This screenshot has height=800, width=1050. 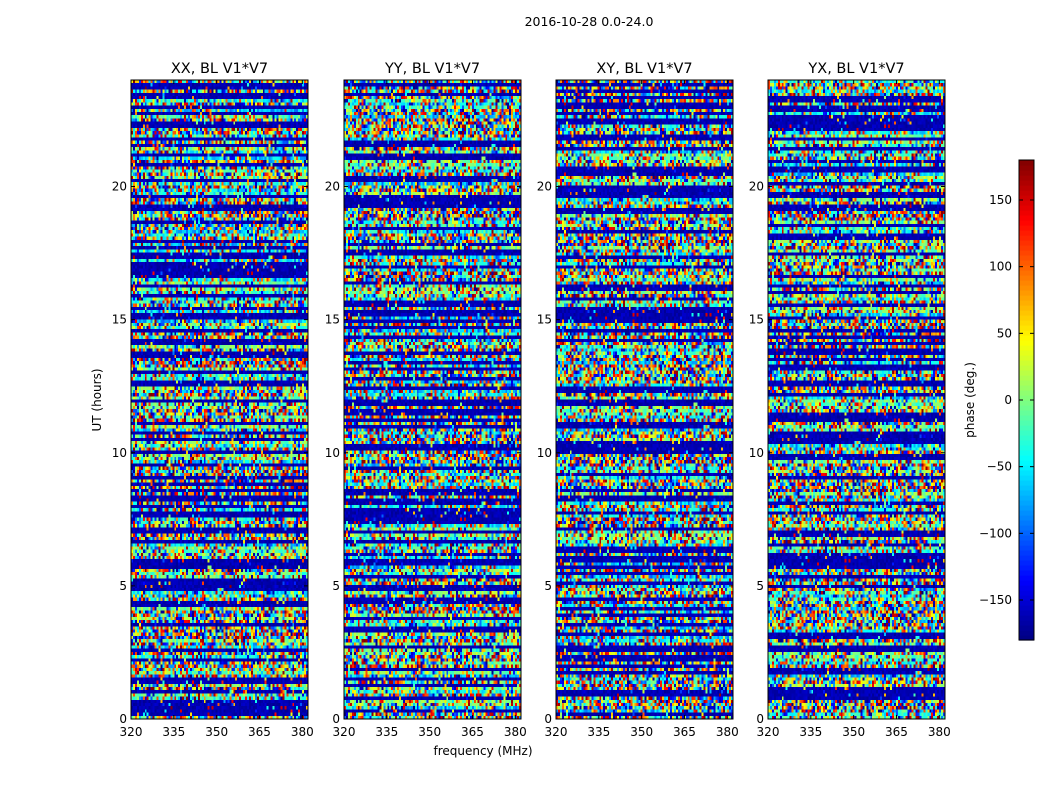 I want to click on y-tick-label-3-15: 15, so click(x=756, y=320).